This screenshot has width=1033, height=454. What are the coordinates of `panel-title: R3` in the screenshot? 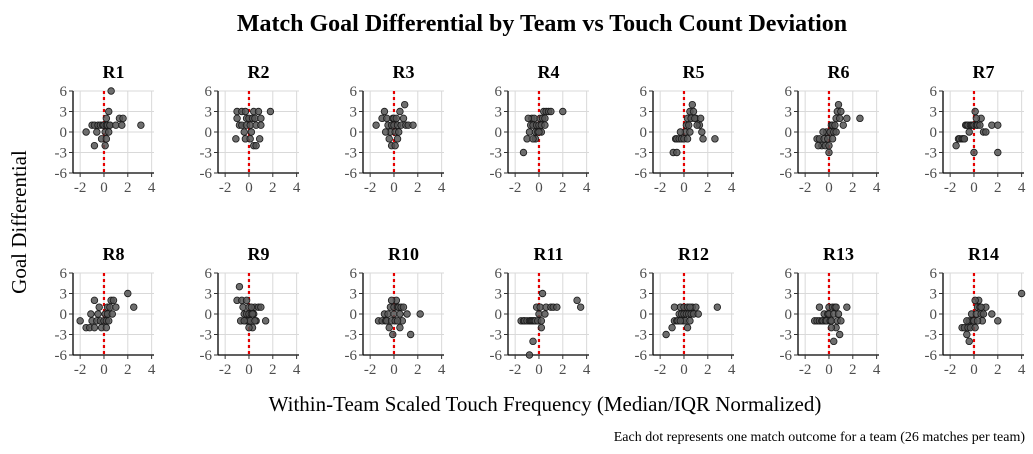 It's located at (404, 72).